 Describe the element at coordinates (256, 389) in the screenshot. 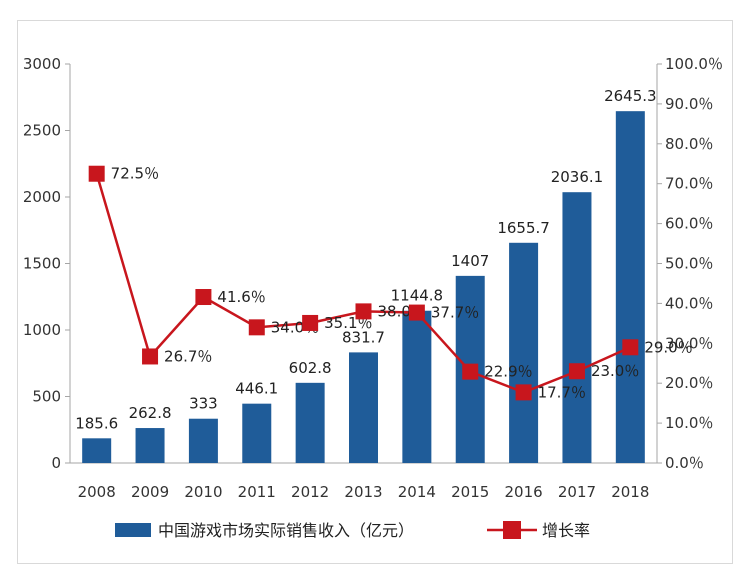

I see `bar-value-label: 446.1` at that location.